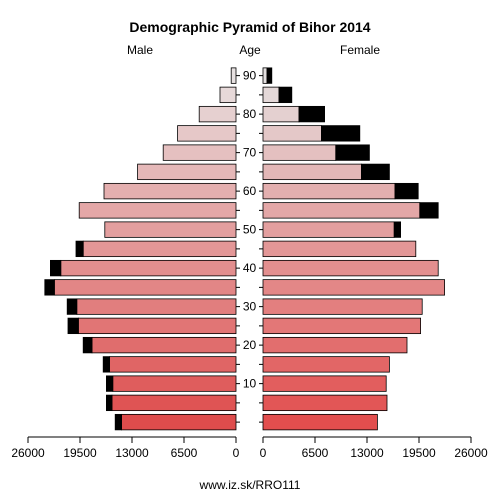 The width and height of the screenshot is (500, 500). What do you see at coordinates (250, 485) in the screenshot?
I see `footer-url: www.iz.sk/RRO111` at bounding box center [250, 485].